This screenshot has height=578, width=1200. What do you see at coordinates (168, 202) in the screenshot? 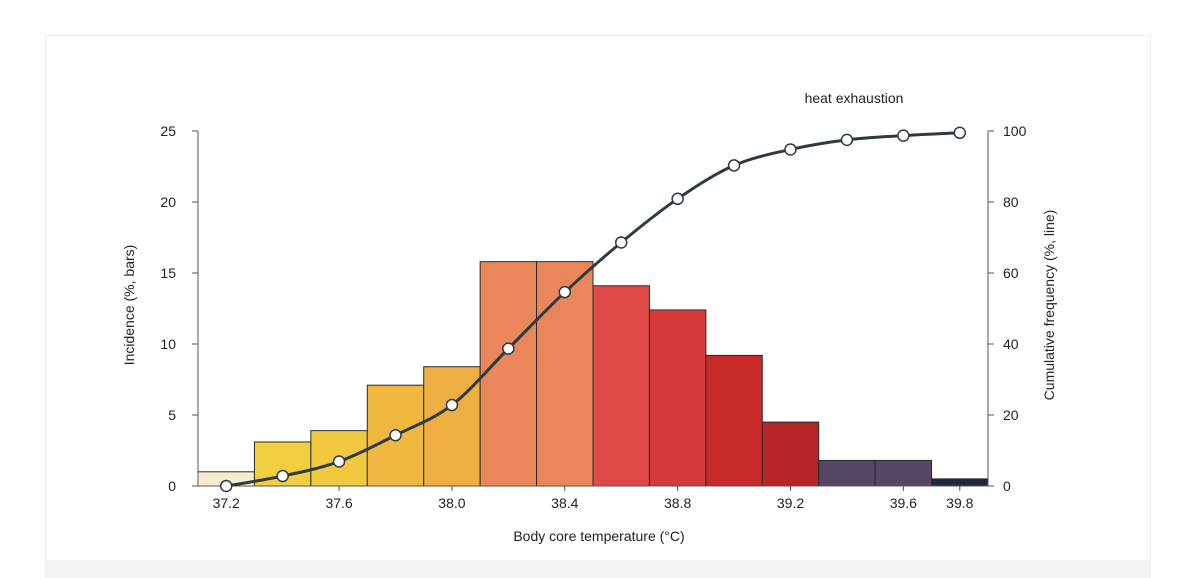
I see `y-left-tick-label: 20` at bounding box center [168, 202].